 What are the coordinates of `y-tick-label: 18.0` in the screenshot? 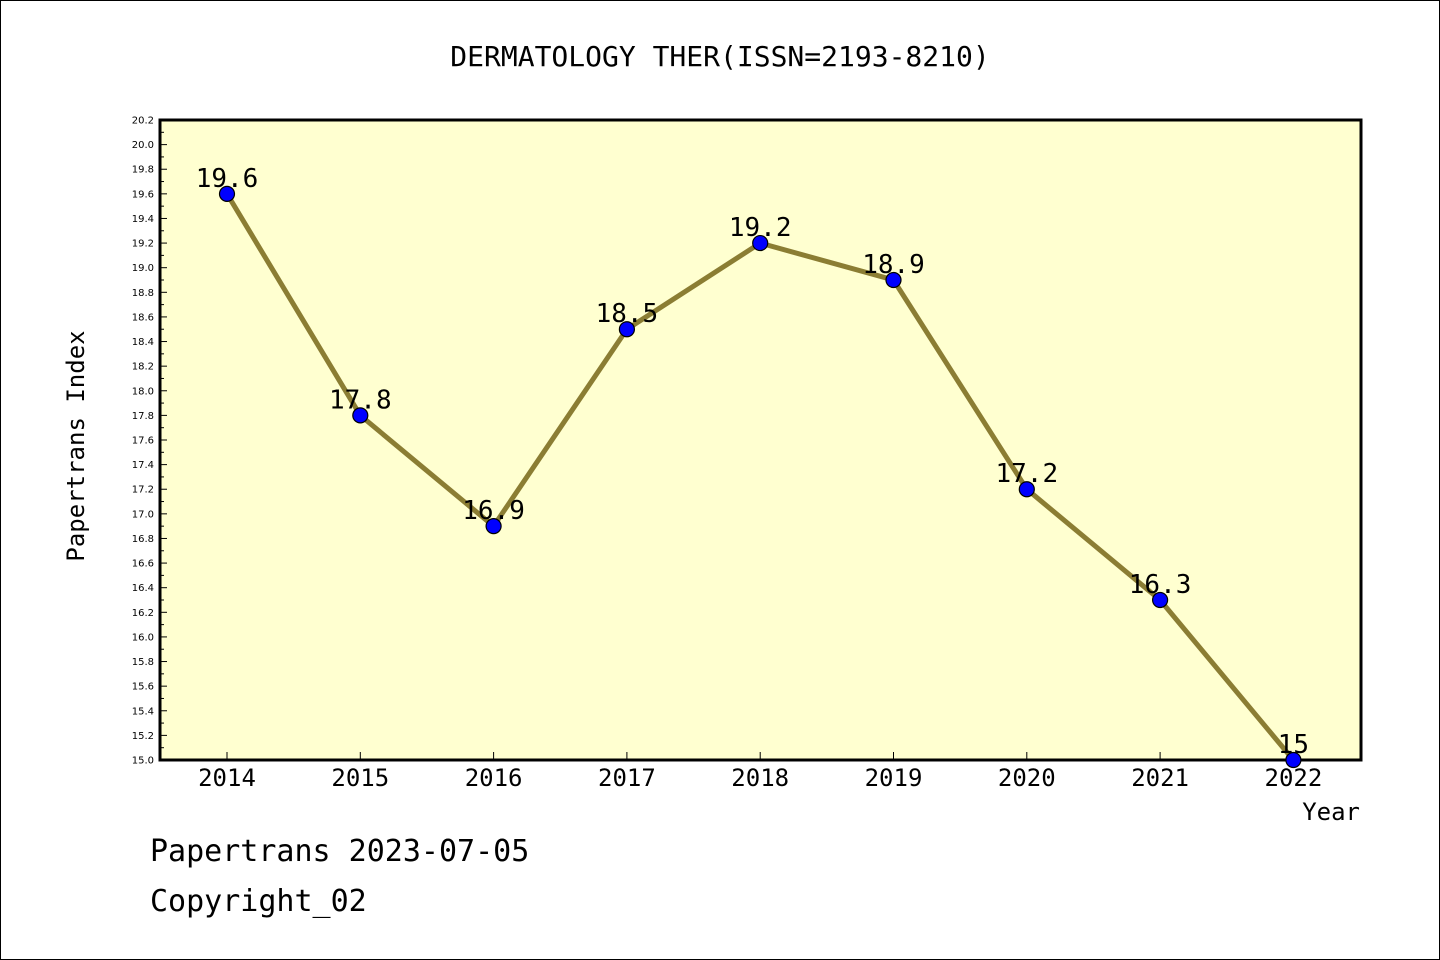 It's located at (143, 391).